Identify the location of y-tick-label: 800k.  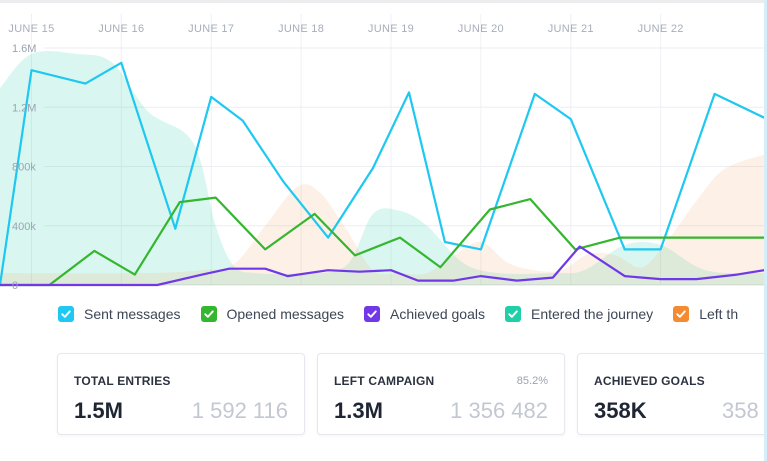
(24, 168).